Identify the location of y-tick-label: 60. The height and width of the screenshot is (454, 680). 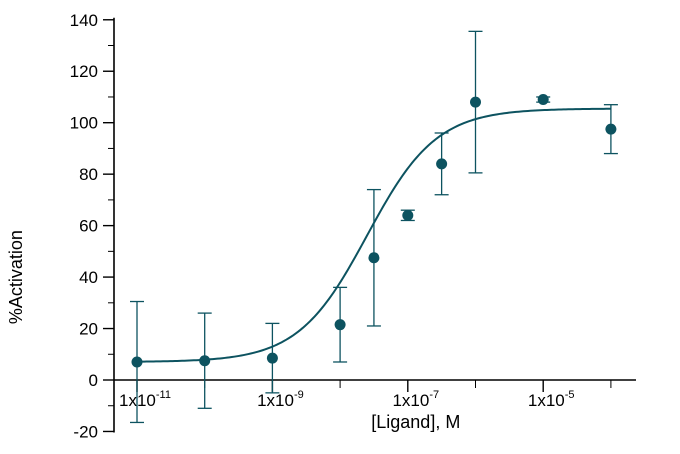
(88, 226).